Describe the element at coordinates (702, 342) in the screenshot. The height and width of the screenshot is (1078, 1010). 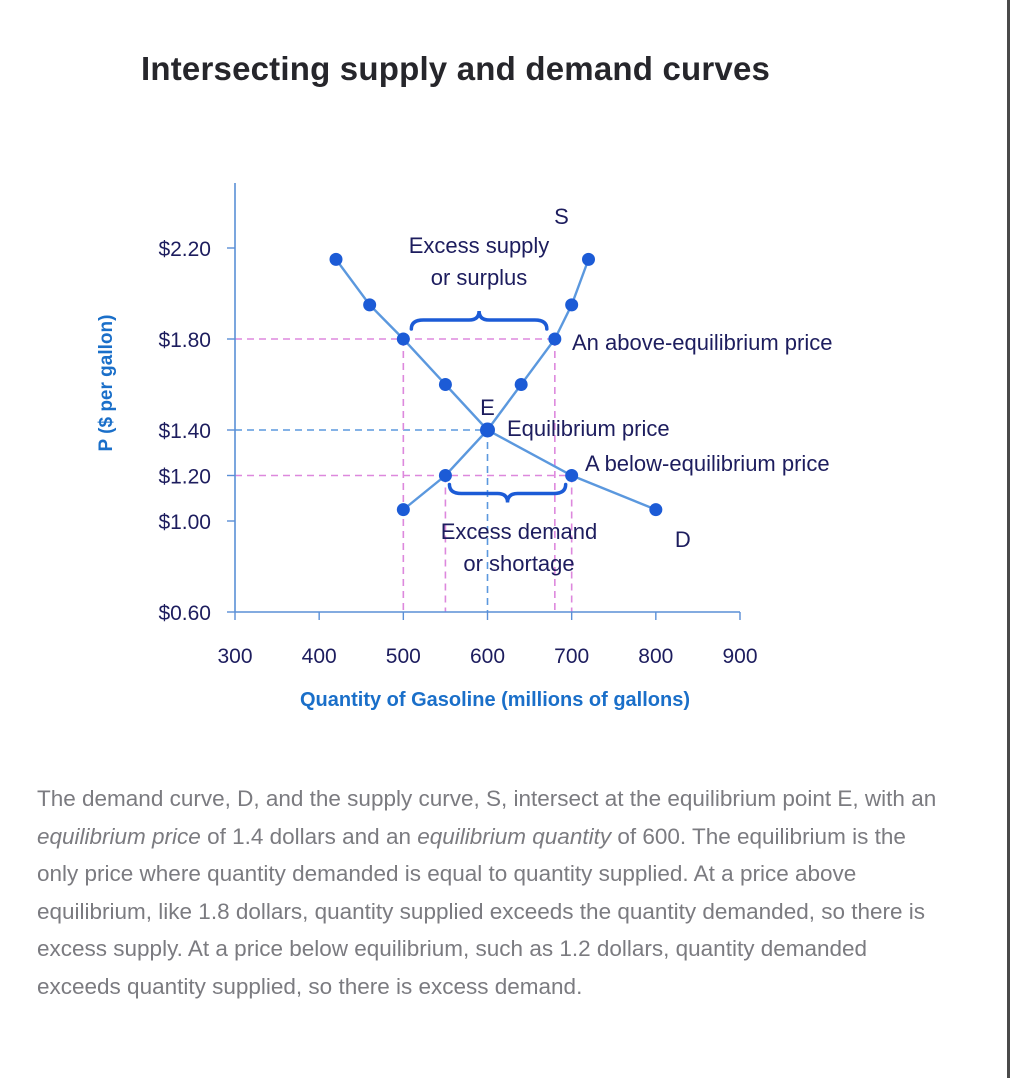
I see `above-equilibrium-label: An above-equilibrium price` at that location.